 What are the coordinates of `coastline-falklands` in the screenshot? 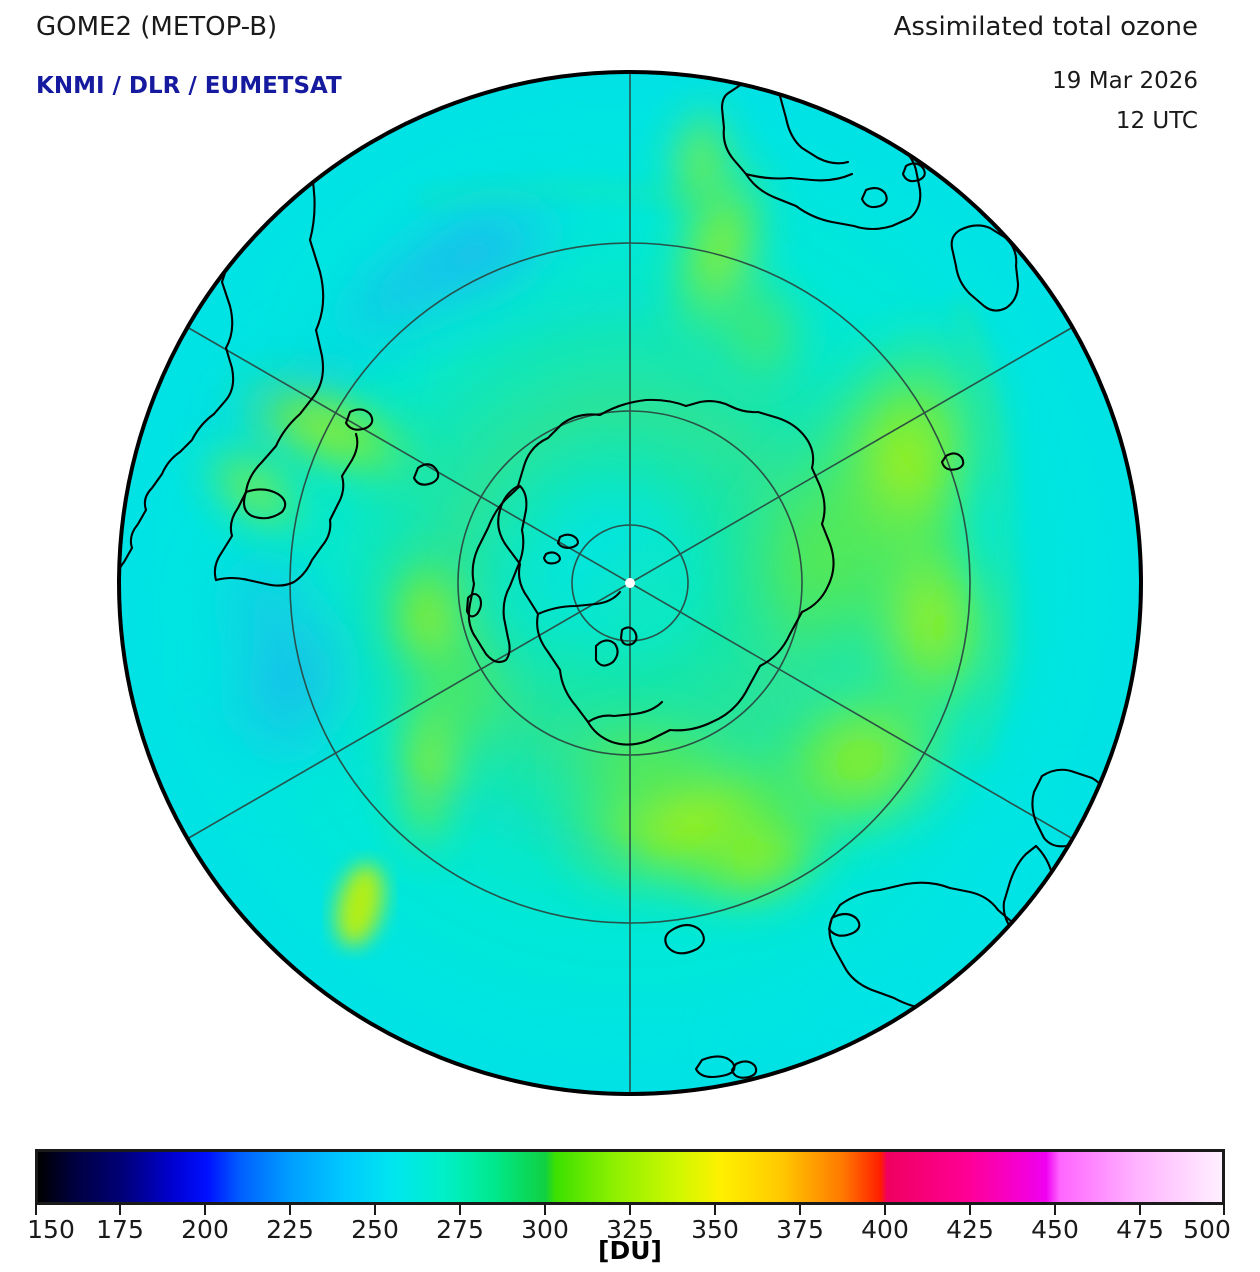 It's located at (359, 419).